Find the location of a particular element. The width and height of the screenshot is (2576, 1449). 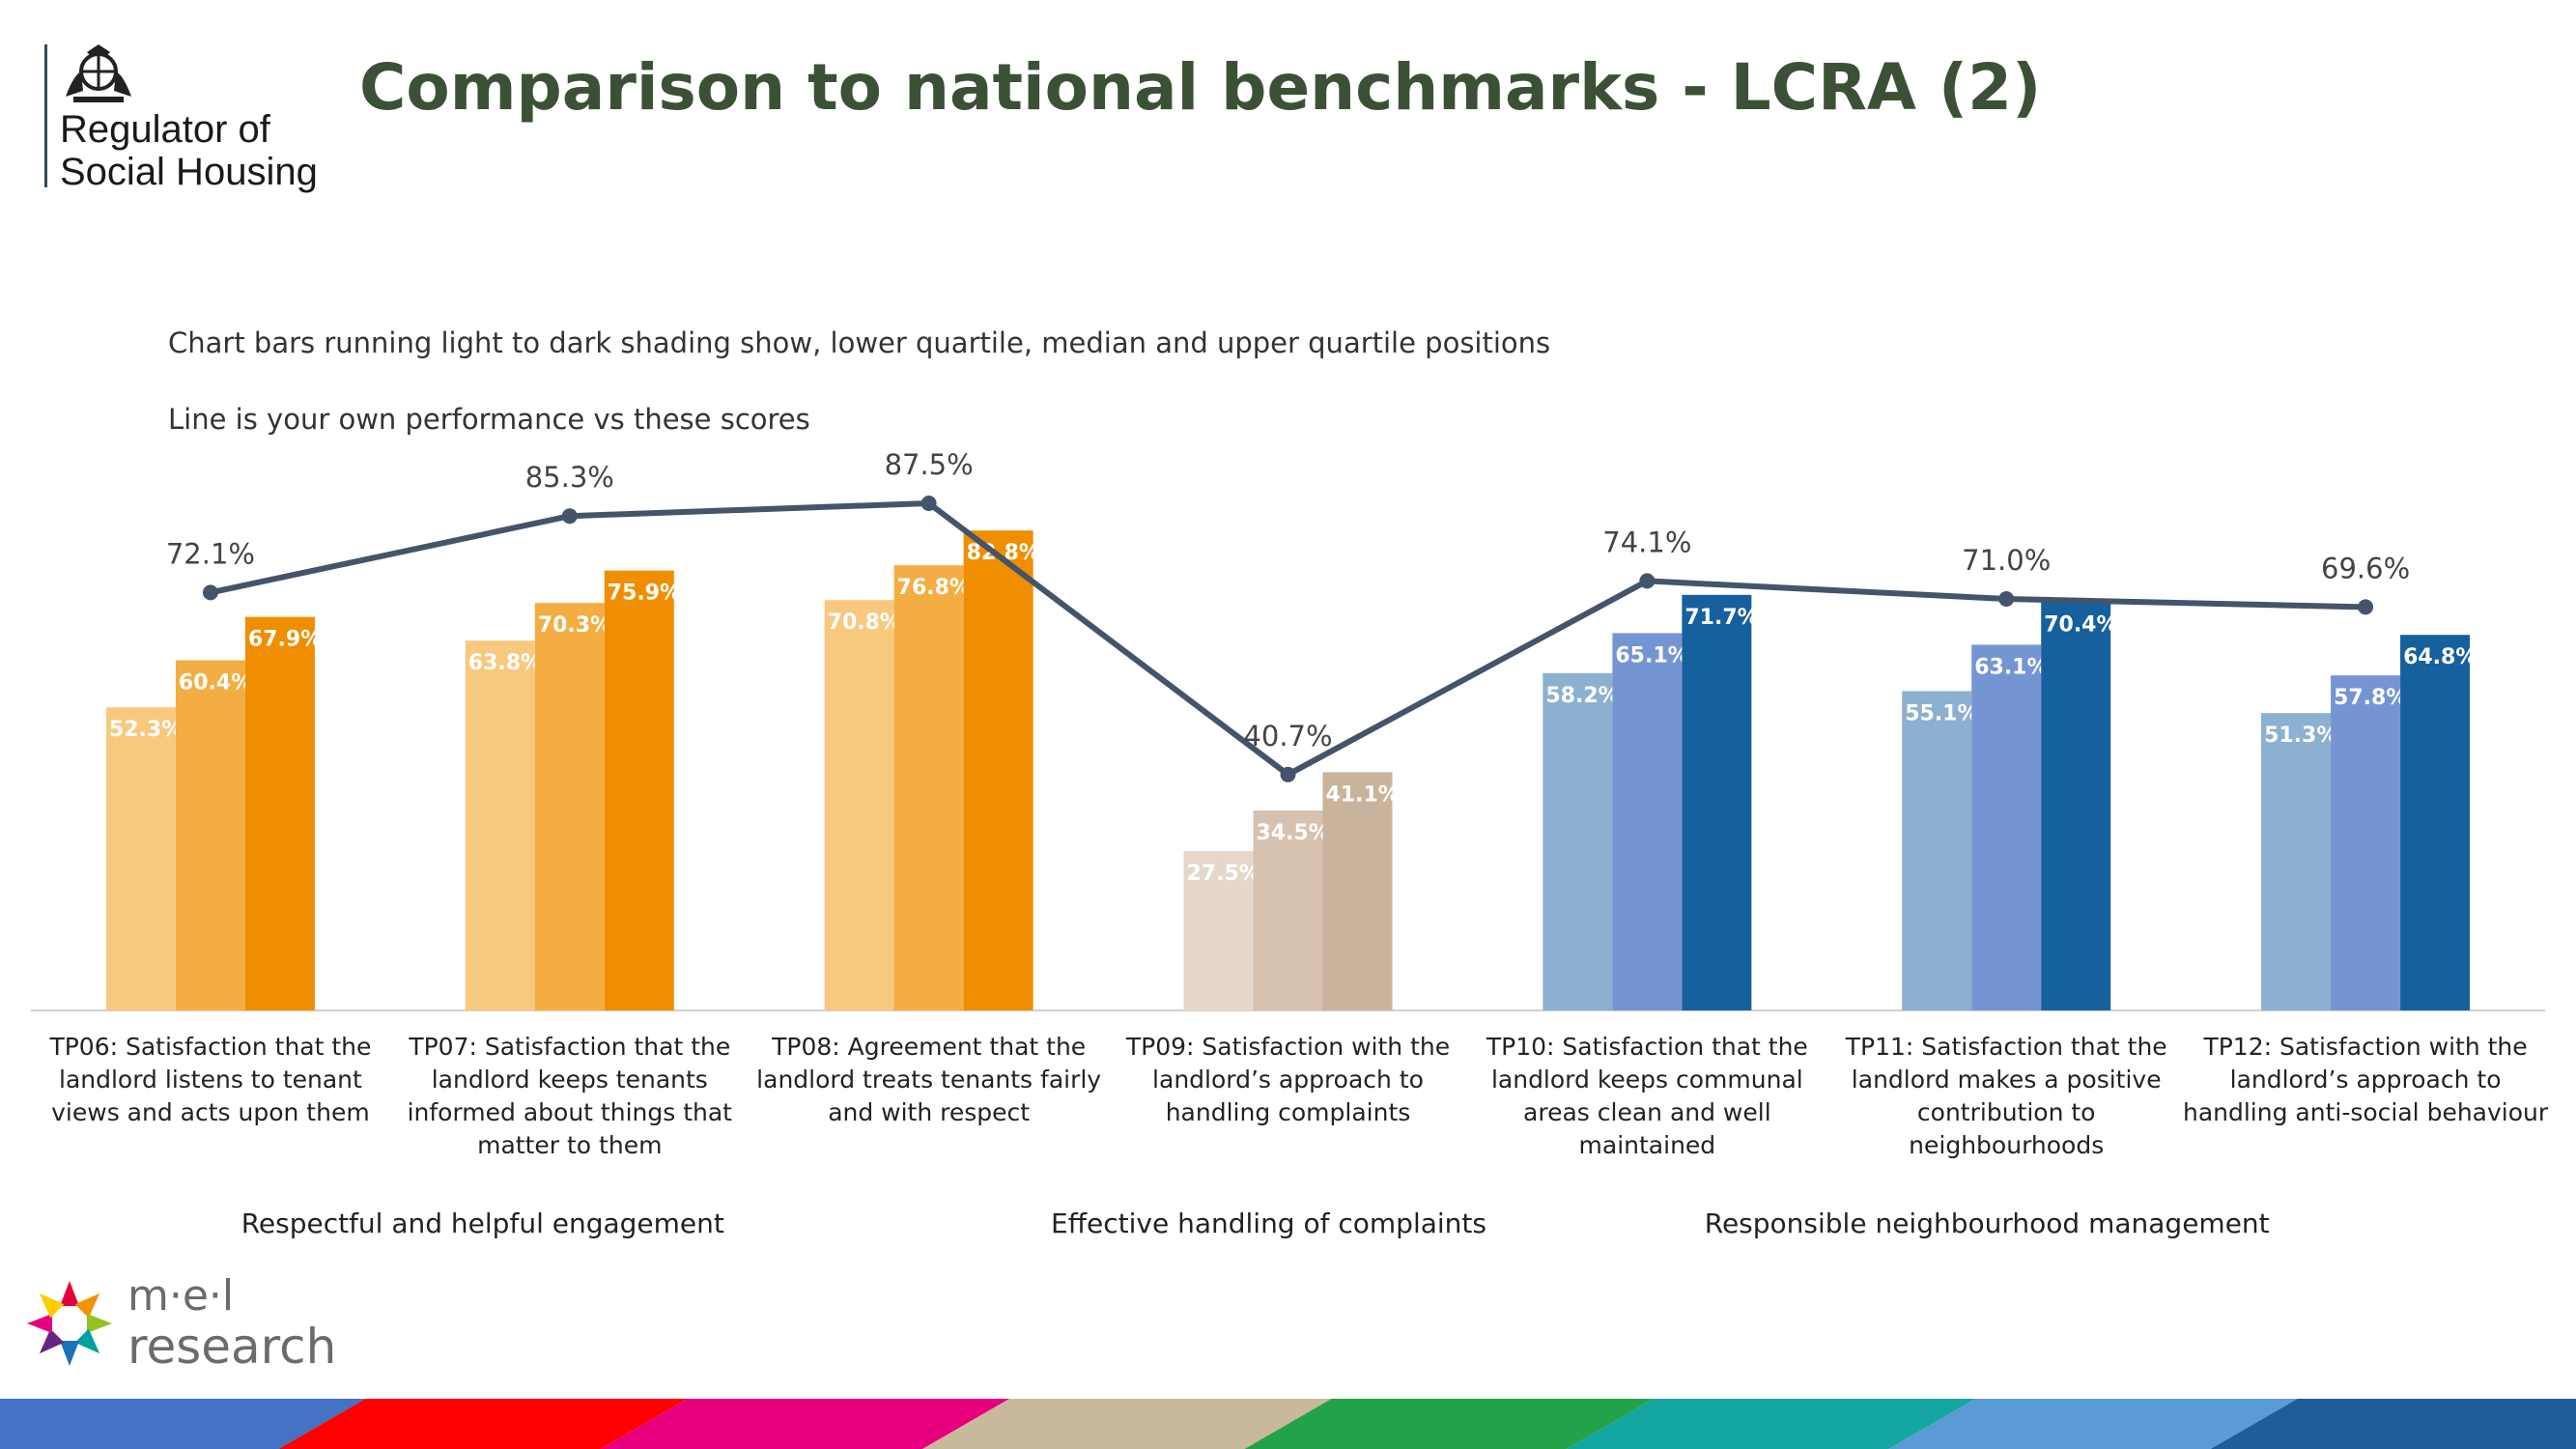

category-tick-label: TP11: Satisfaction that the is located at coordinates (2006, 1047).